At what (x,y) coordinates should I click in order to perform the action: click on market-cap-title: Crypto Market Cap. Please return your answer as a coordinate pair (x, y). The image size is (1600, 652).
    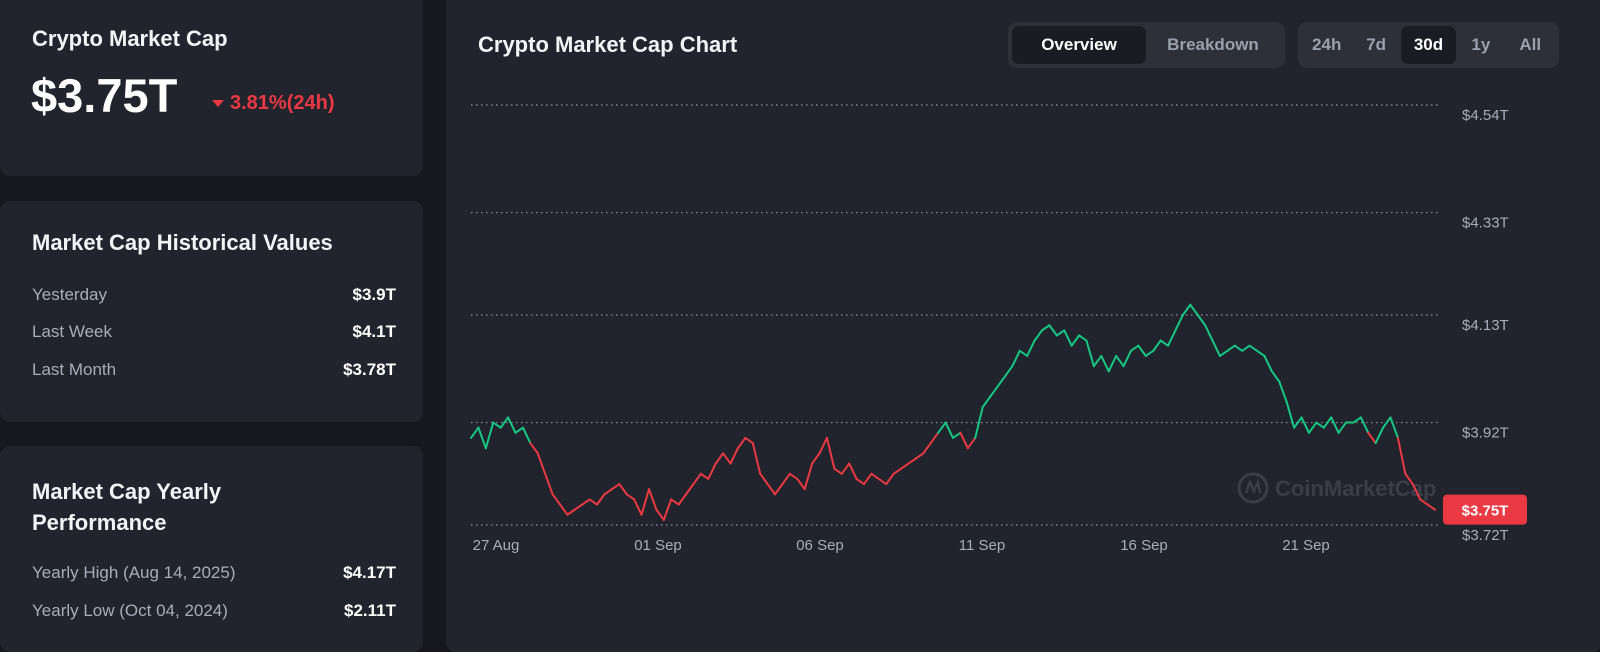
    Looking at the image, I should click on (130, 38).